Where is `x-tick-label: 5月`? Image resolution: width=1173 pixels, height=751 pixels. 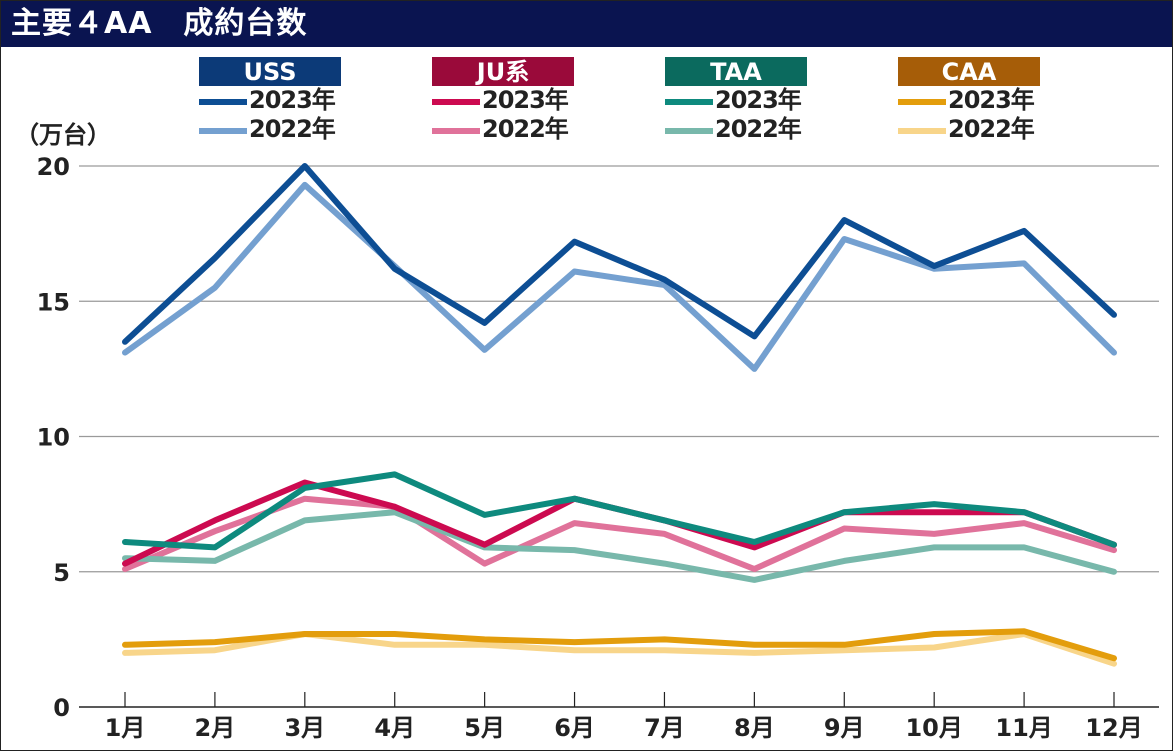 x-tick-label: 5月 is located at coordinates (484, 728).